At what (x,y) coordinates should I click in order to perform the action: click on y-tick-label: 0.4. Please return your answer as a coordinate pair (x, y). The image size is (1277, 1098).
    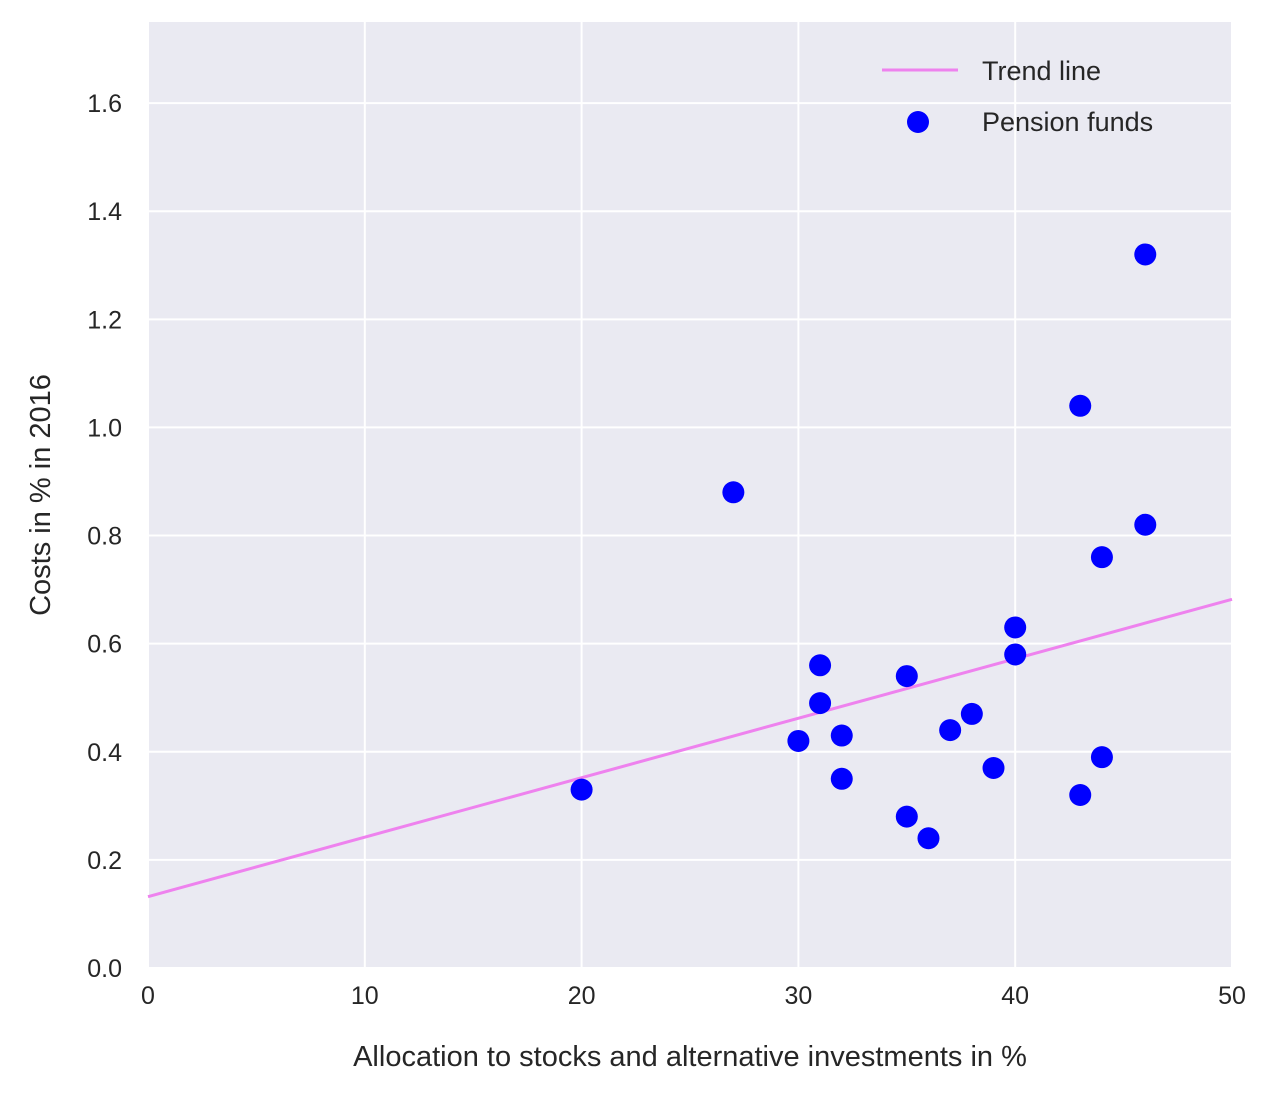
    Looking at the image, I should click on (104, 753).